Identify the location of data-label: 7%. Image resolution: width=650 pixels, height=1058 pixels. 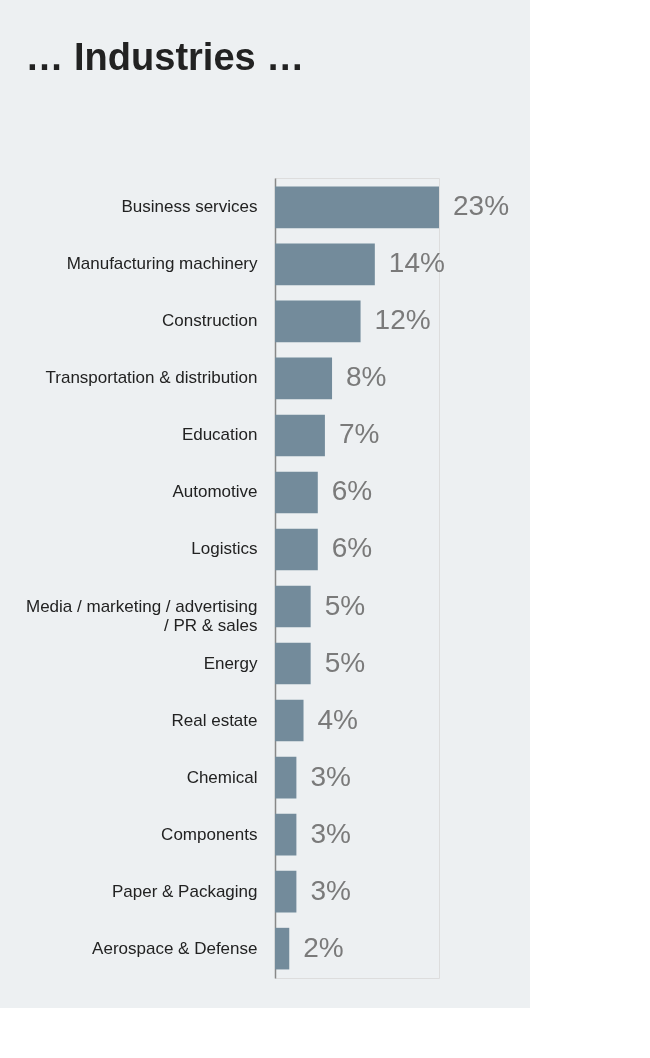
(359, 434).